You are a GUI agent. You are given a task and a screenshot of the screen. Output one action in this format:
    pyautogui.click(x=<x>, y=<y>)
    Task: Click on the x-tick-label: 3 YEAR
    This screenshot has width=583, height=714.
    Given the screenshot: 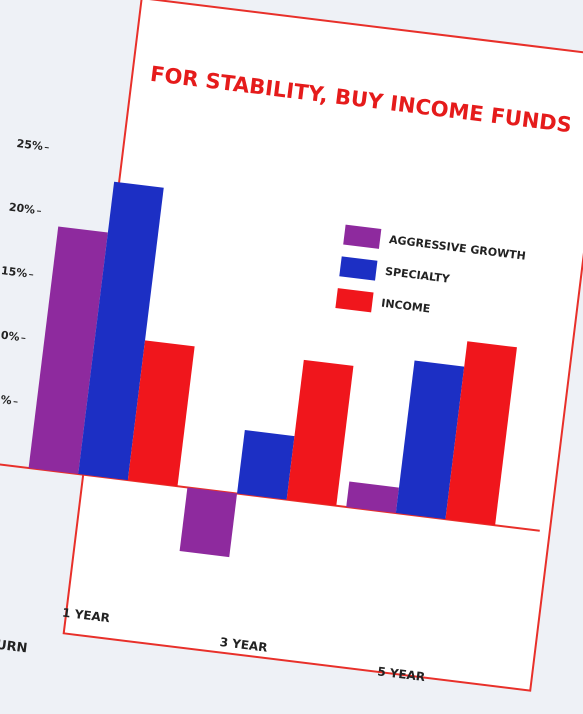 What is the action you would take?
    pyautogui.click(x=243, y=645)
    